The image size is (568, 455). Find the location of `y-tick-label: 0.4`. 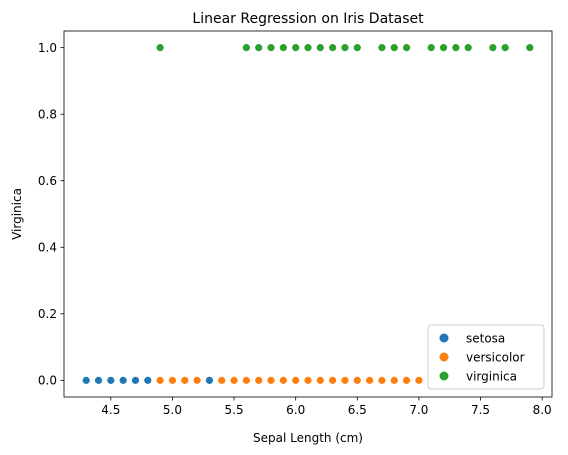

y-tick-label: 0.4 is located at coordinates (47, 248).